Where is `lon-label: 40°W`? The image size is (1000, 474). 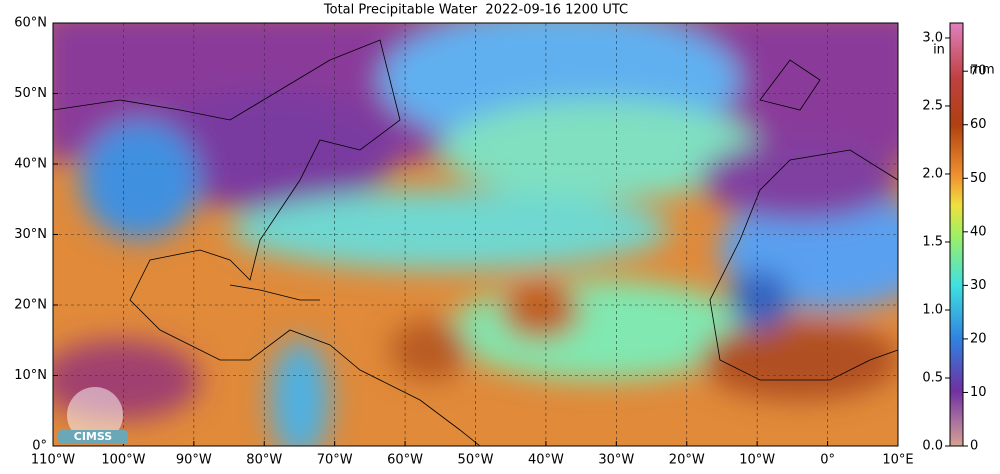 lon-label: 40°W is located at coordinates (546, 460).